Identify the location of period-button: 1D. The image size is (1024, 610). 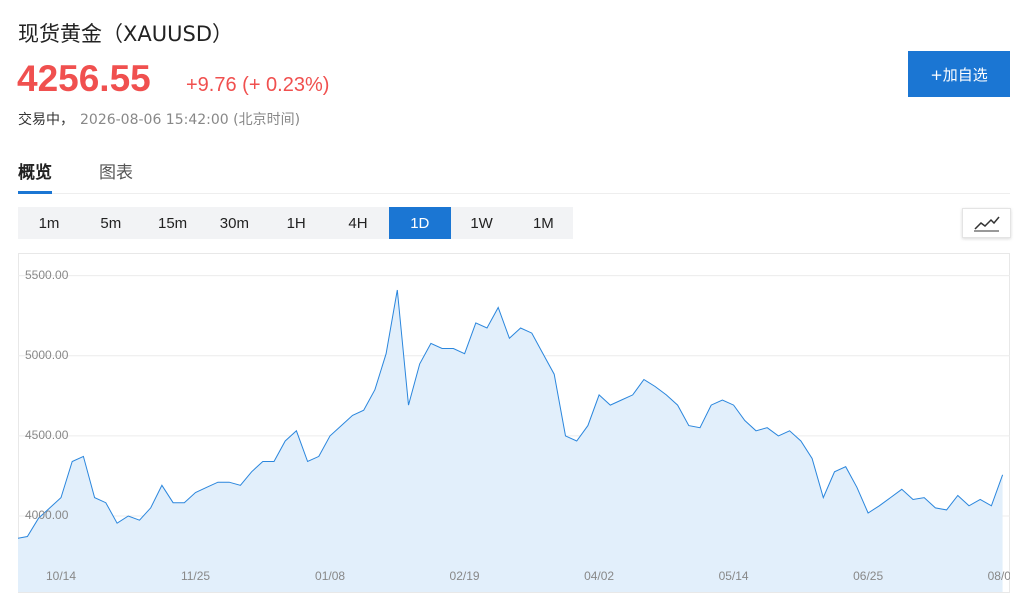
(419, 223).